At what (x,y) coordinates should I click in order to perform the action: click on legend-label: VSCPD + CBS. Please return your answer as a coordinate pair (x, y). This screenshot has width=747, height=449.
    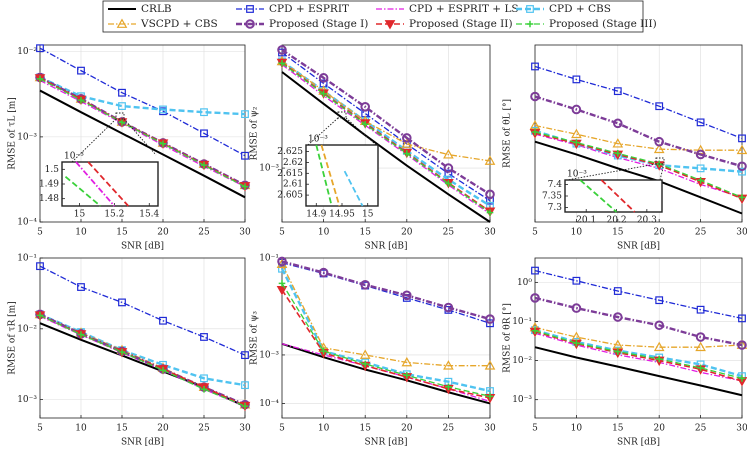
    Looking at the image, I should click on (179, 24).